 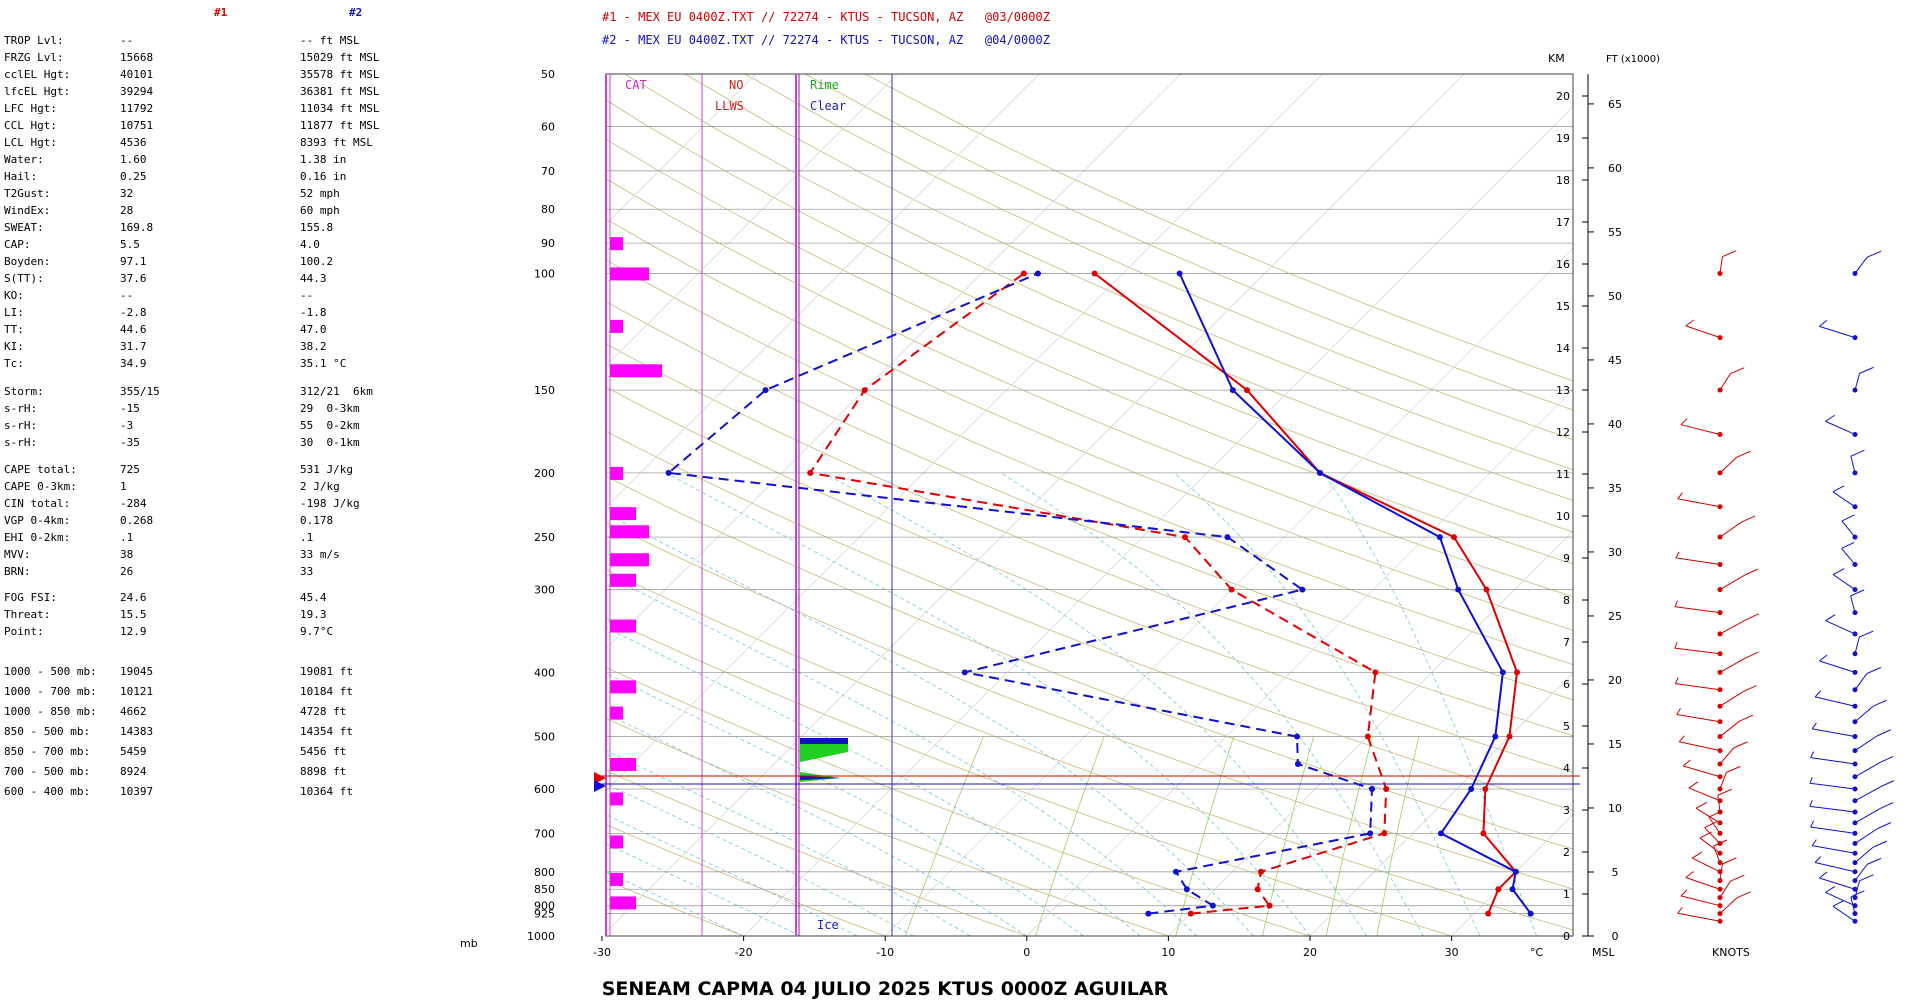 I want to click on km-tick-label: 4, so click(x=1566, y=768).